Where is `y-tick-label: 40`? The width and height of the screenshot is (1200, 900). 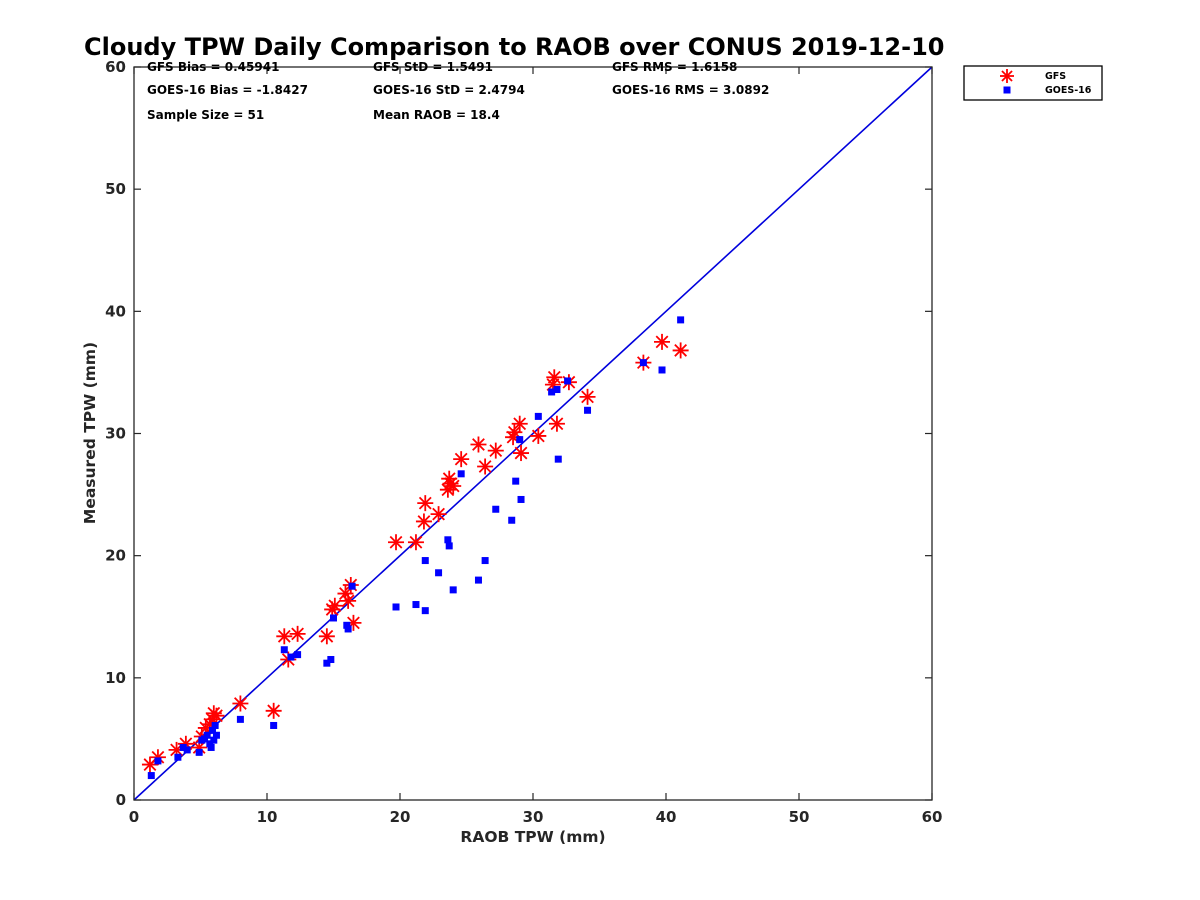
y-tick-label: 40 is located at coordinates (115, 311).